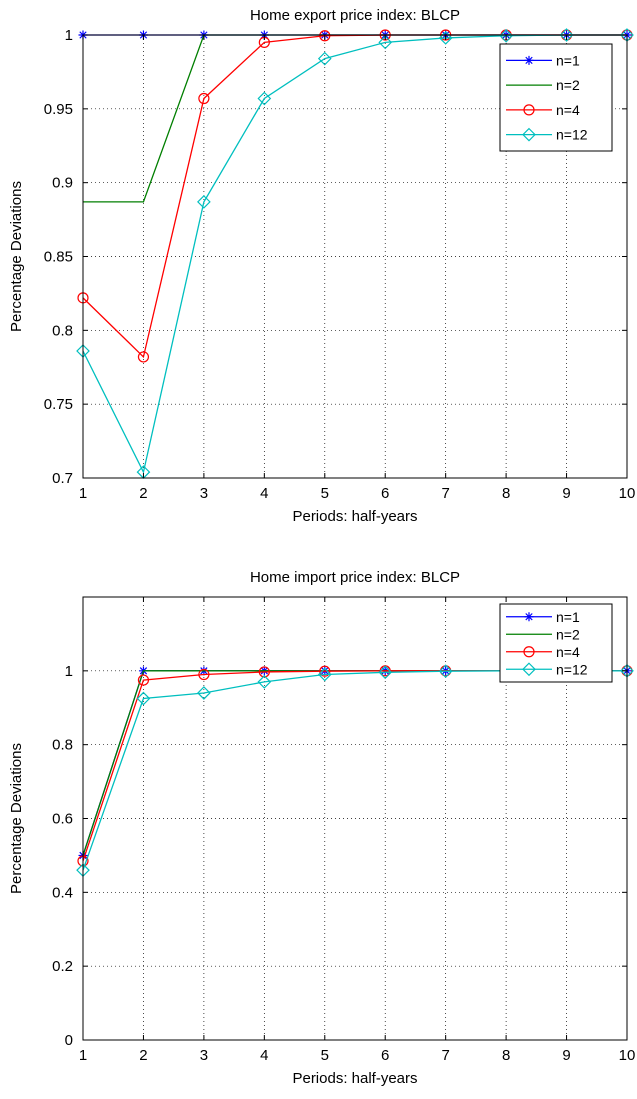 The image size is (637, 1099). What do you see at coordinates (556, 643) in the screenshot?
I see `legend: n=1n=2 n=4n=12` at bounding box center [556, 643].